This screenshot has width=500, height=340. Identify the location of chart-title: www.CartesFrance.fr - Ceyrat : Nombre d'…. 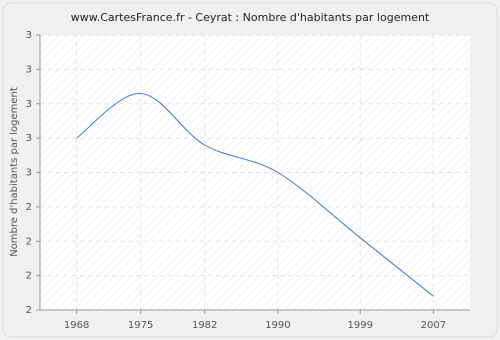
(250, 17).